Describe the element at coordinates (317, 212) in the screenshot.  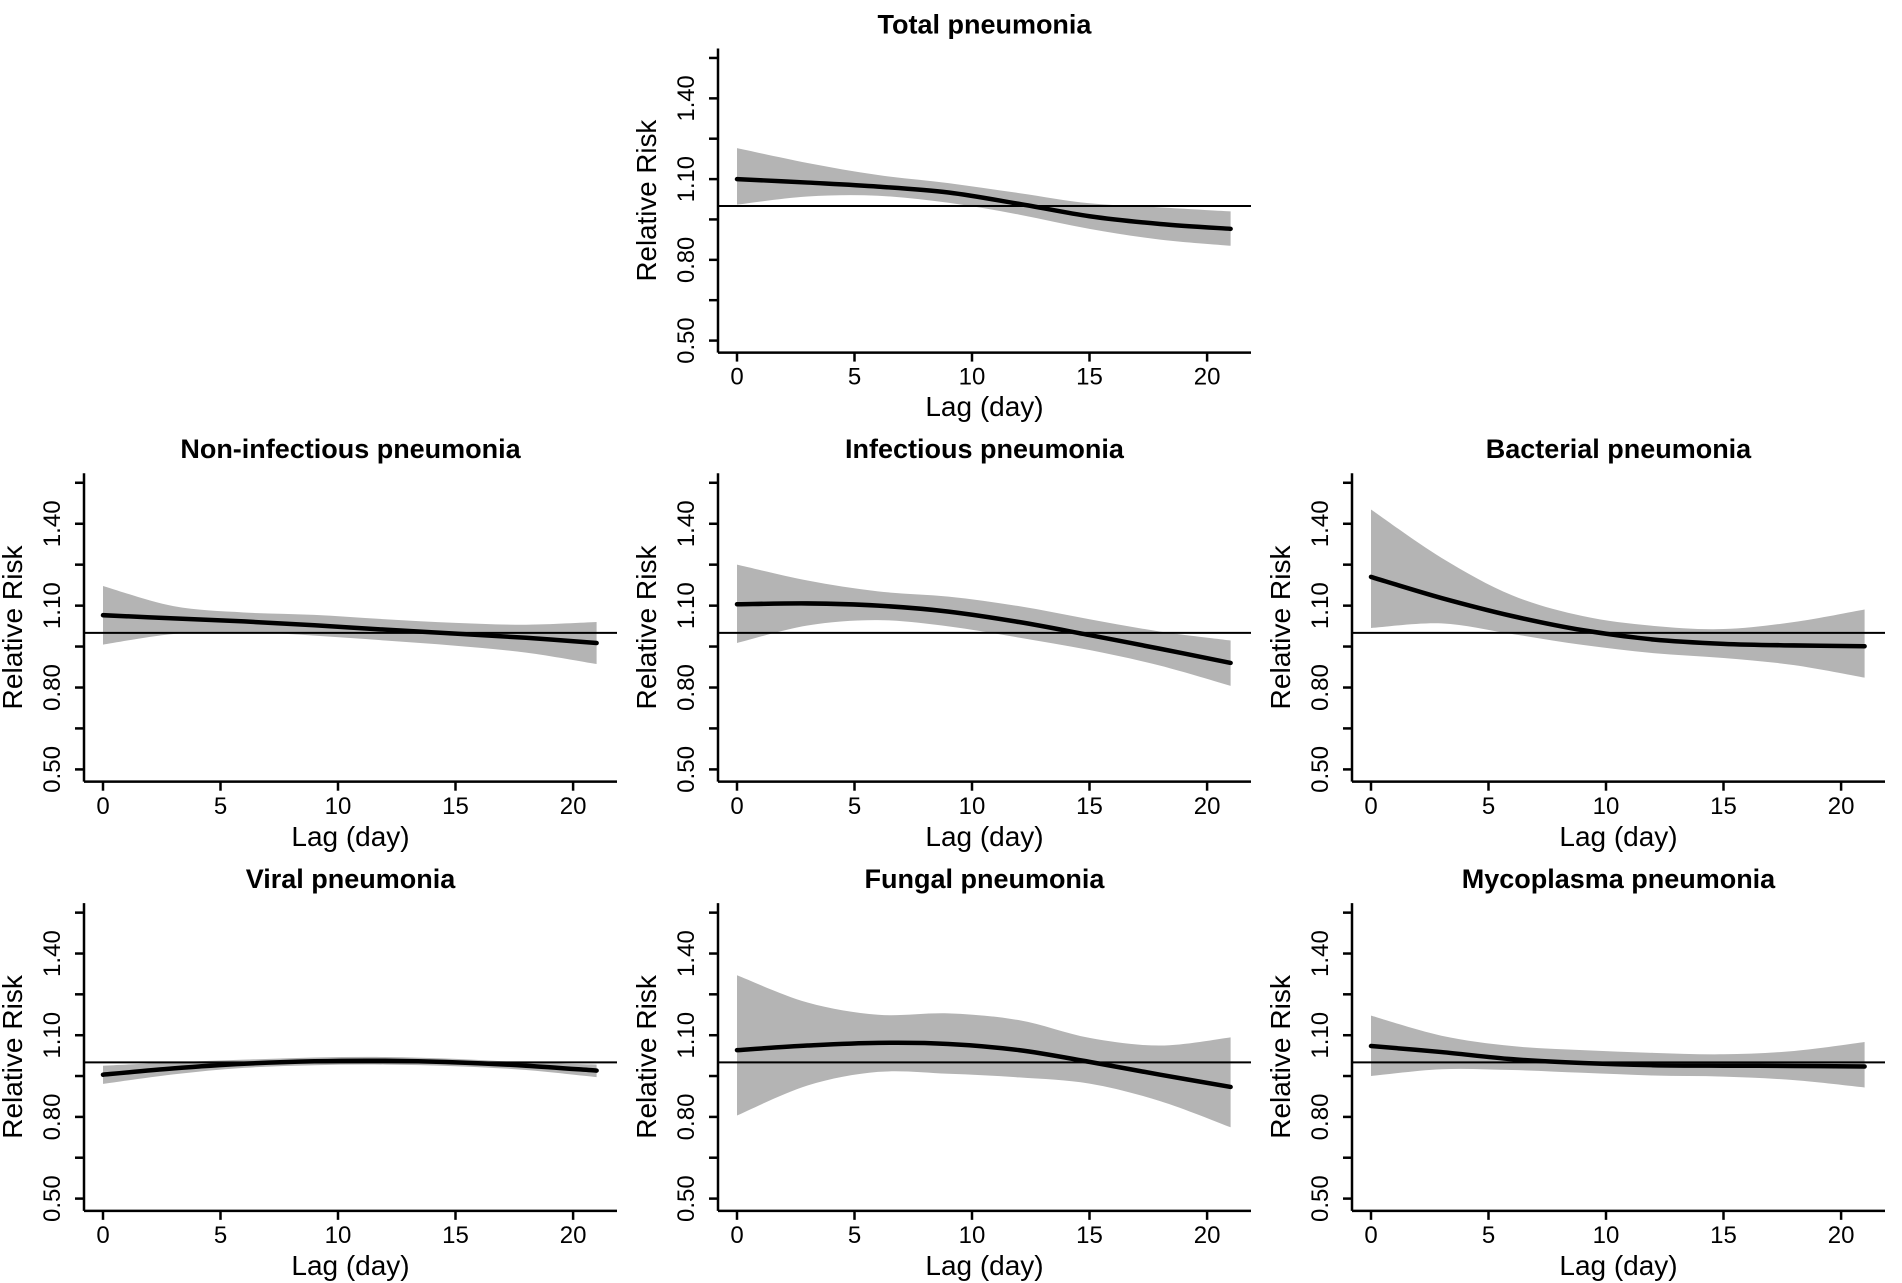
I see `empty-cell-top-left` at that location.